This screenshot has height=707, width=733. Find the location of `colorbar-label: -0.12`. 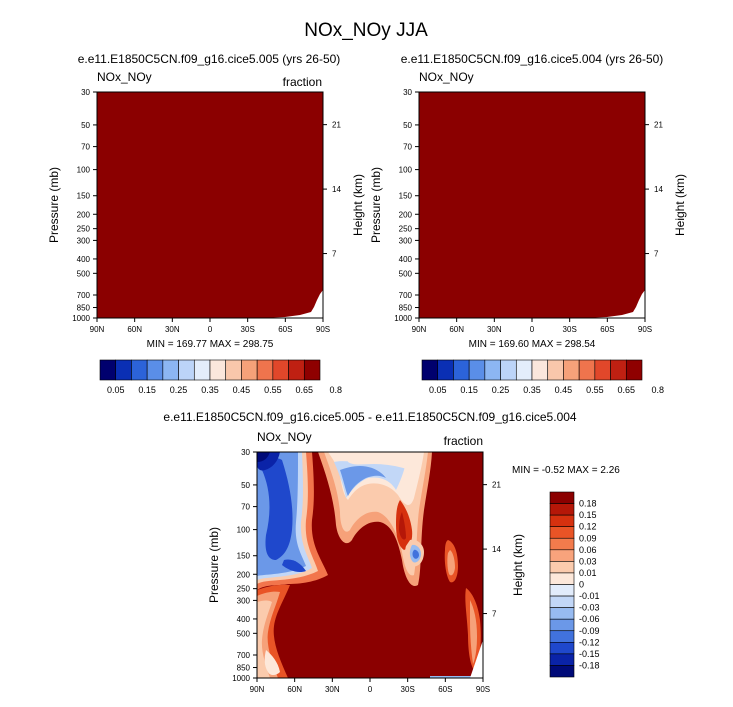

colorbar-label: -0.12 is located at coordinates (589, 642).